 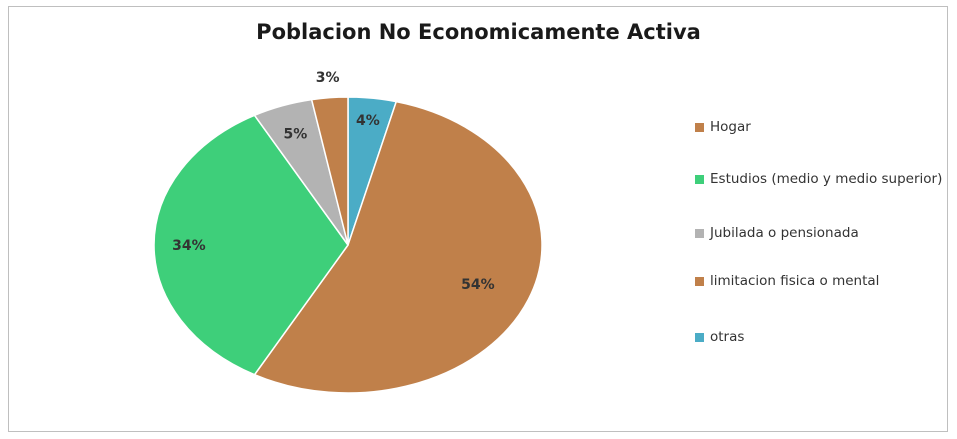 I want to click on data-label-5-percent: 5%, so click(x=296, y=135).